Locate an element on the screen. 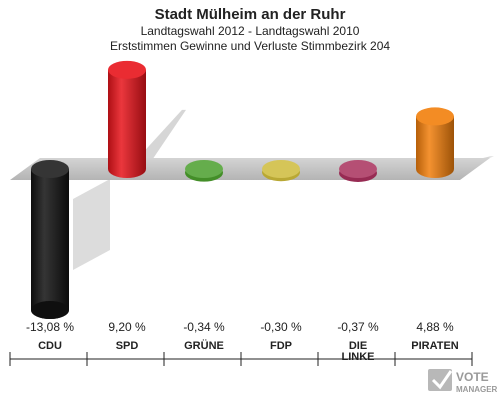 This screenshot has width=500, height=400. bar-spd is located at coordinates (127, 119).